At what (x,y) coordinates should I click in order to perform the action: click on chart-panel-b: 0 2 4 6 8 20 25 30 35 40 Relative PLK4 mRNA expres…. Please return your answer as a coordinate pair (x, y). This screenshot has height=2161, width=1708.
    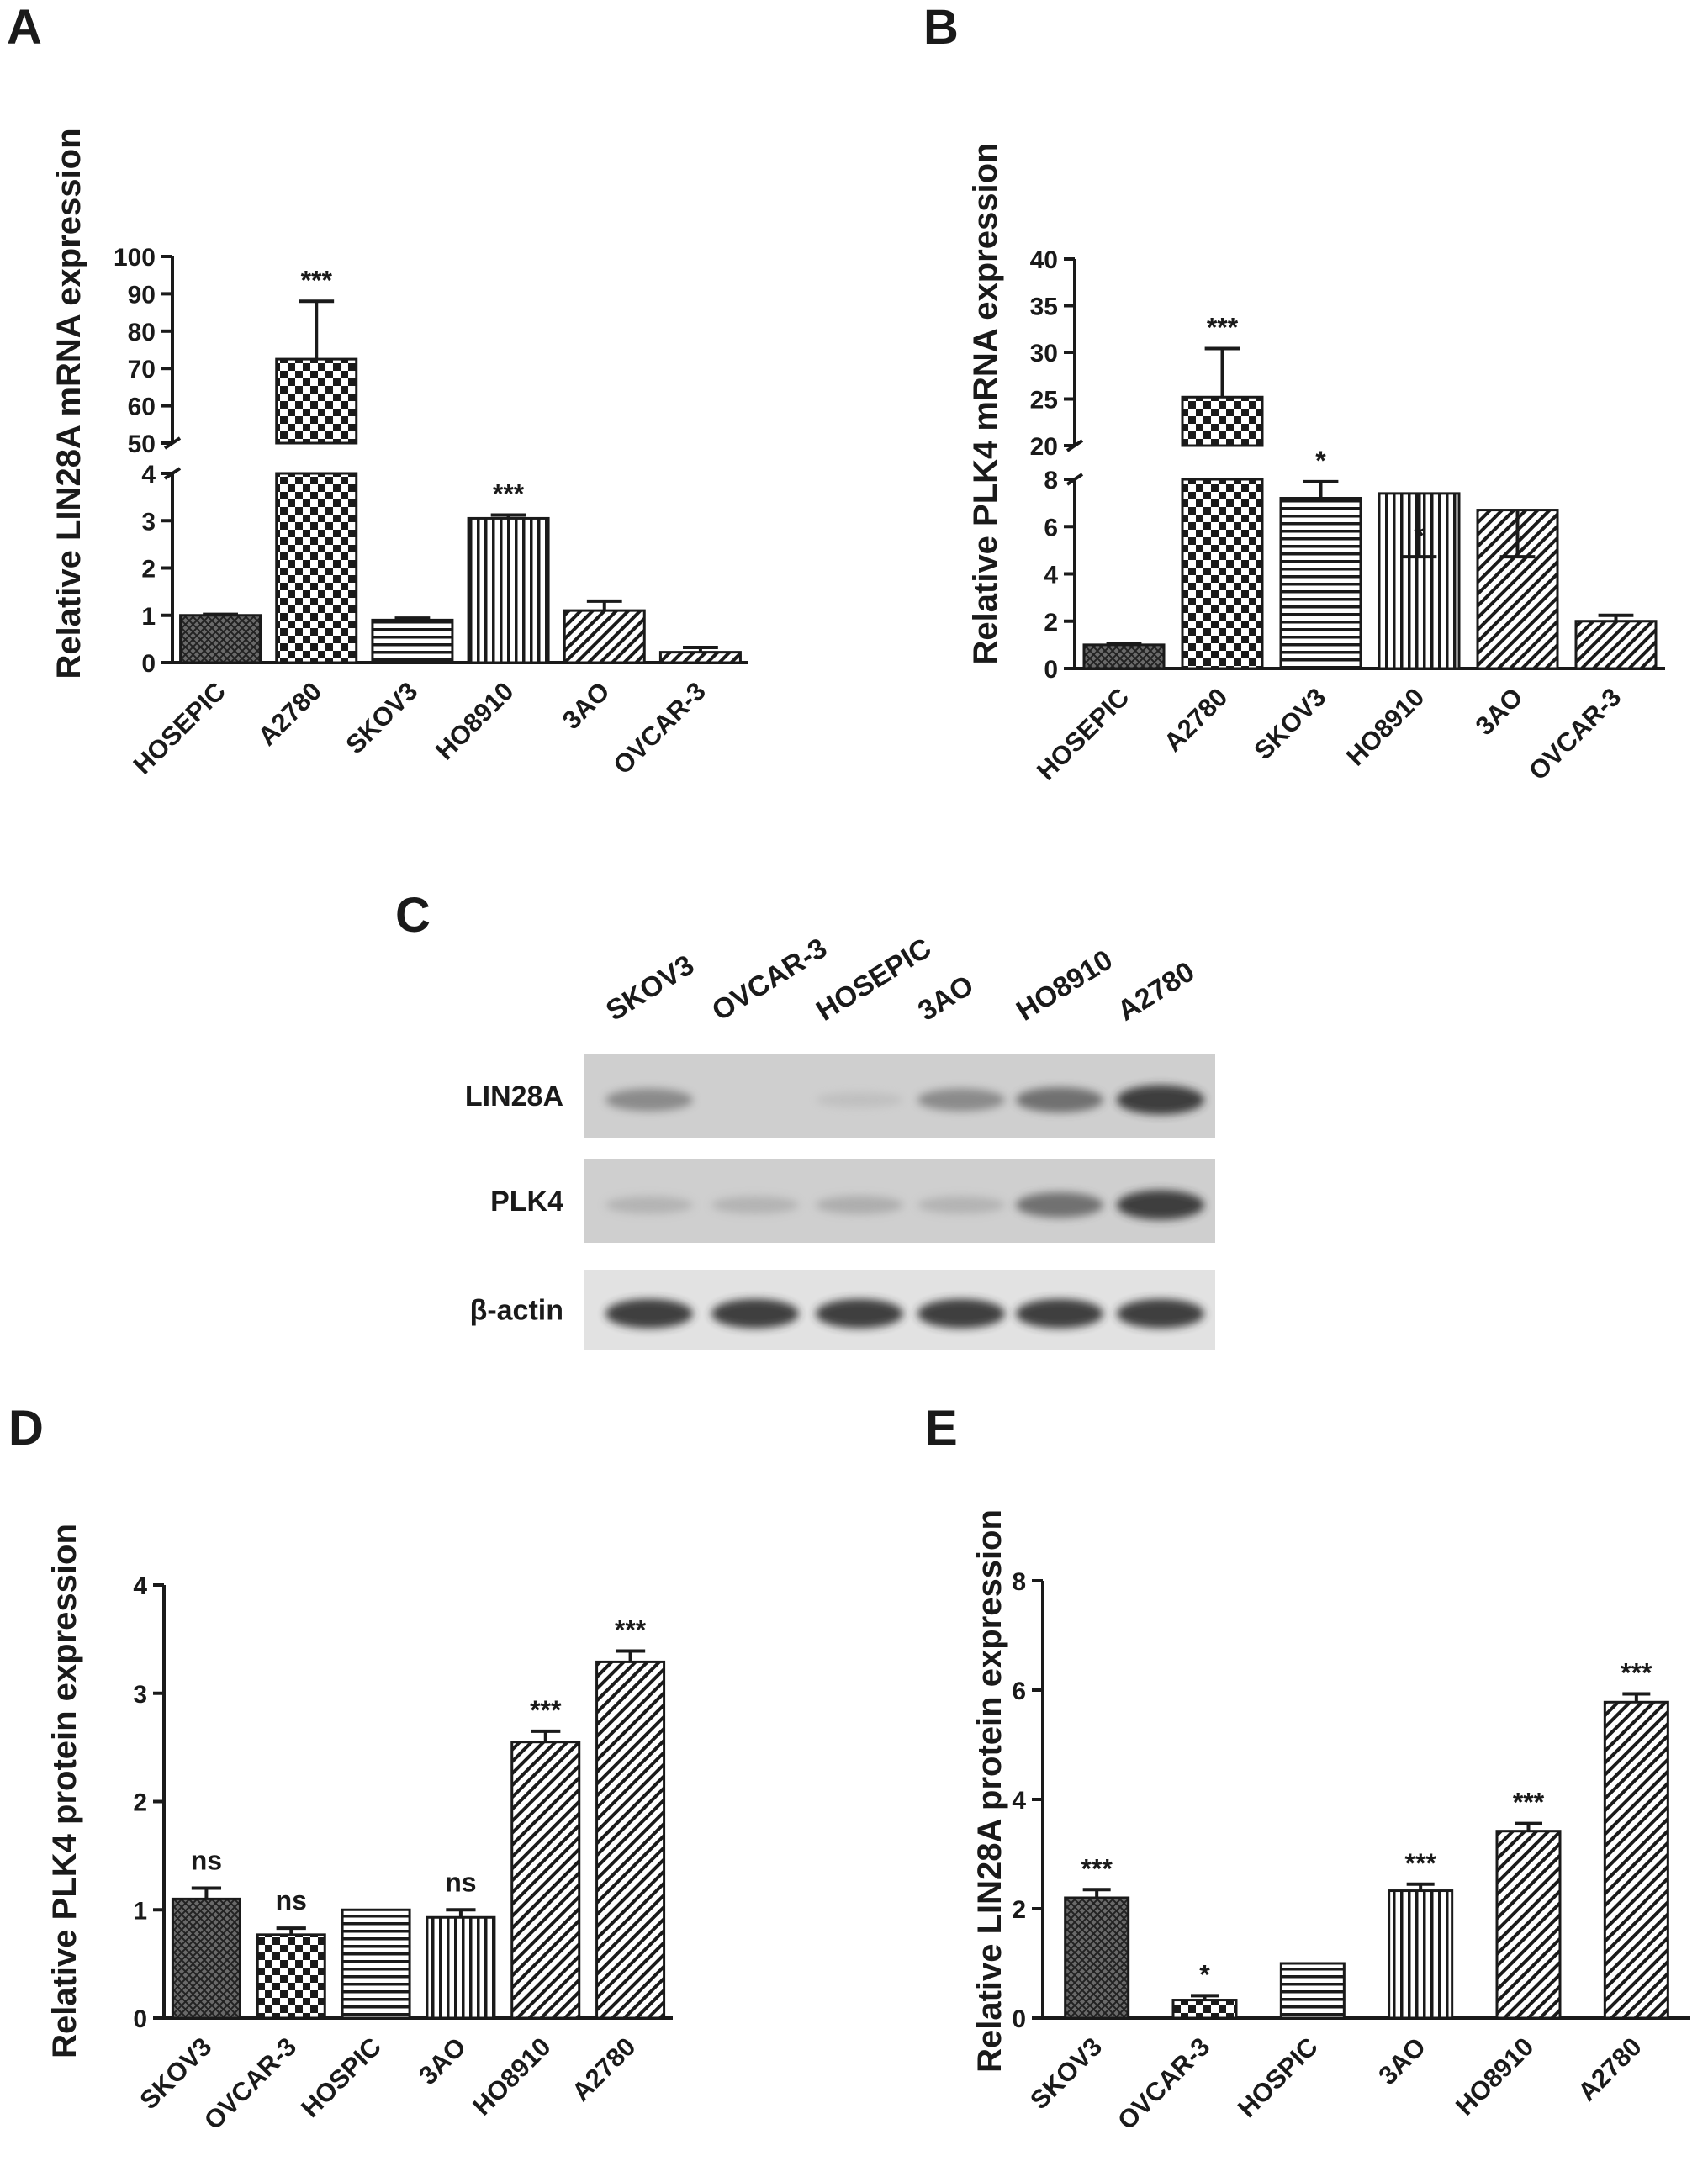
    Looking at the image, I should click on (1316, 464).